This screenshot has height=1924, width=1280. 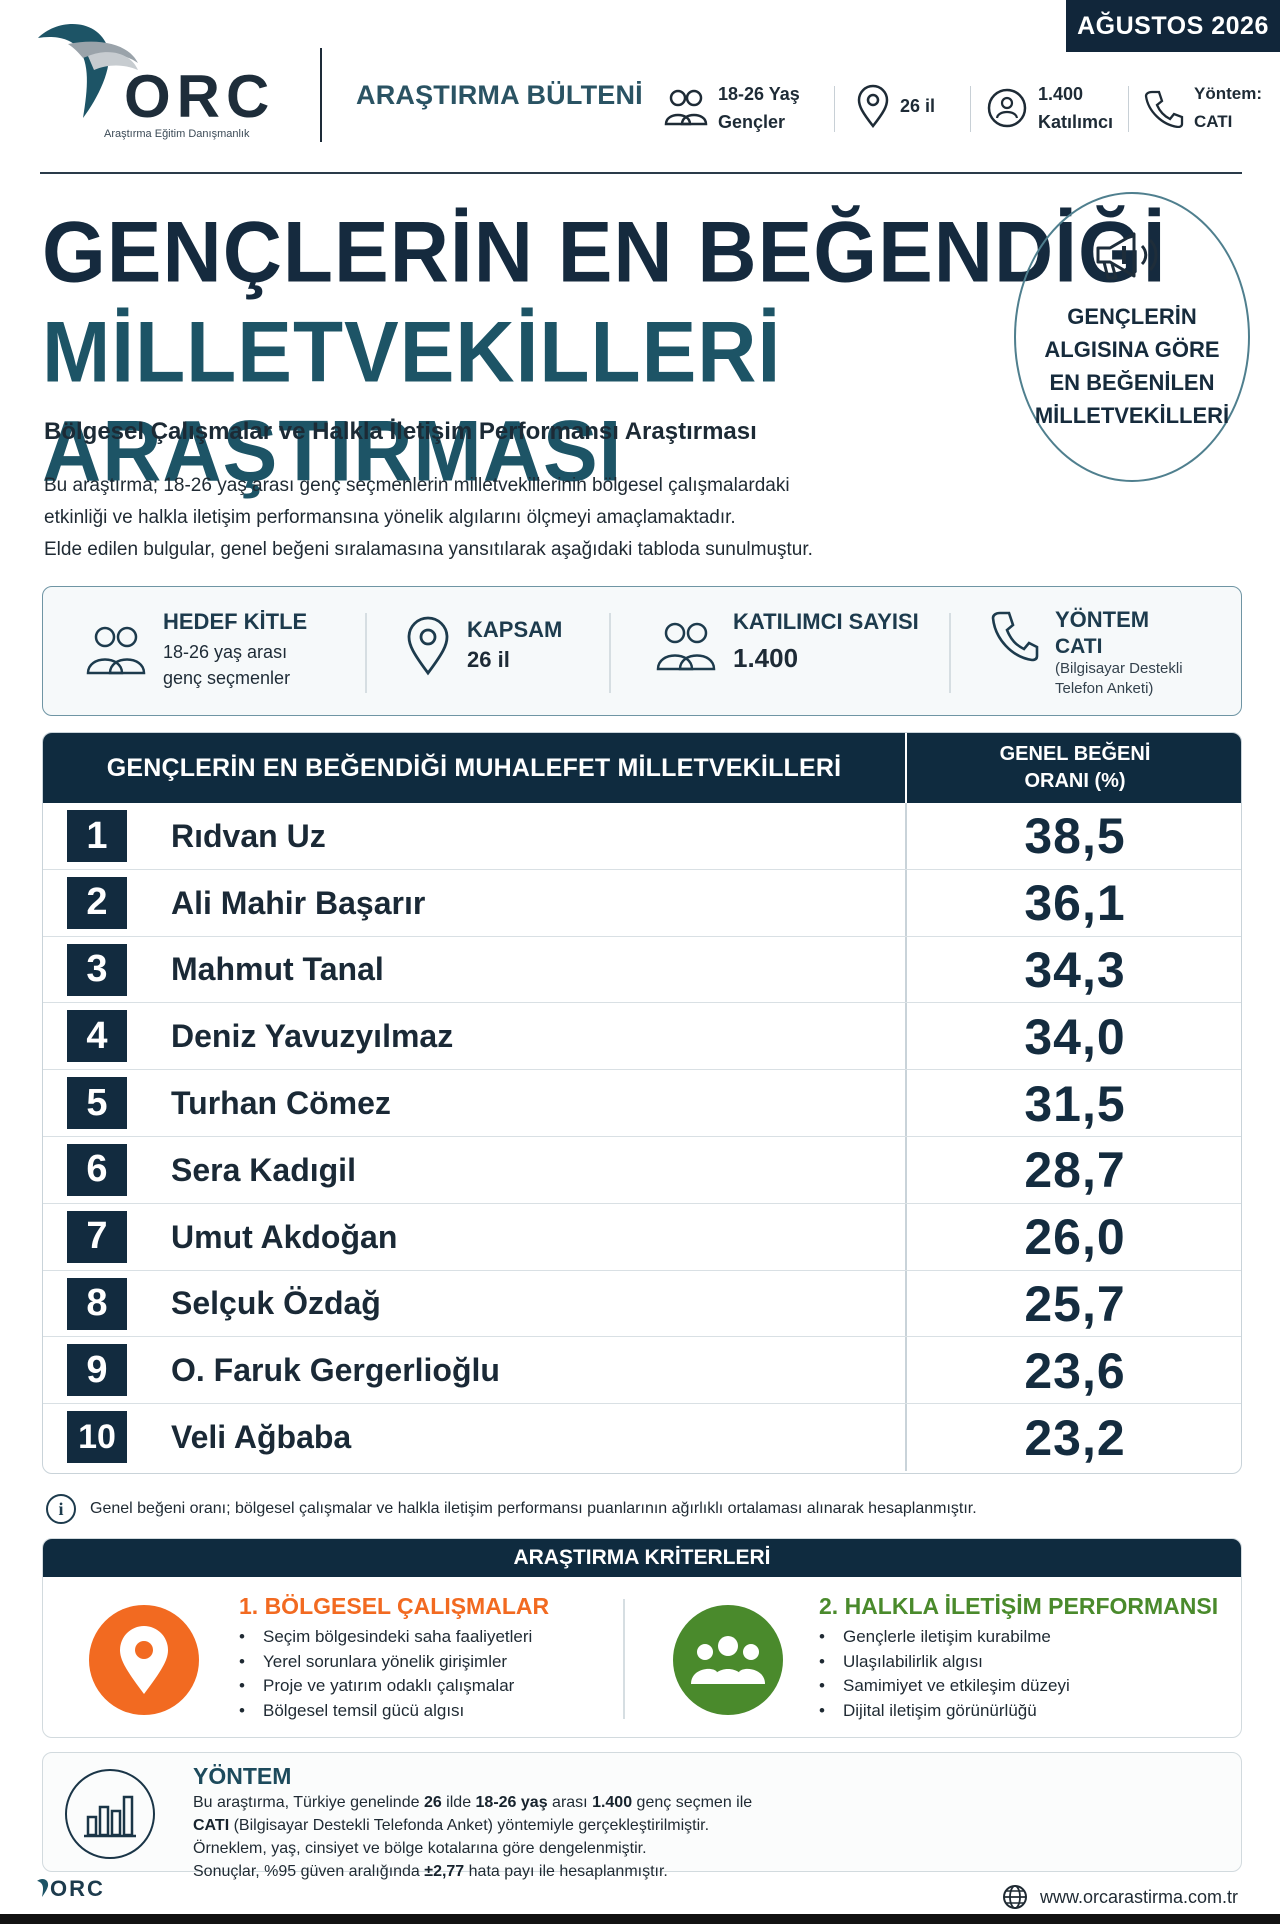 What do you see at coordinates (394, 1606) in the screenshot?
I see `criteria-regional-title: 1. BÖLGESEL ÇALIŞMALAR` at bounding box center [394, 1606].